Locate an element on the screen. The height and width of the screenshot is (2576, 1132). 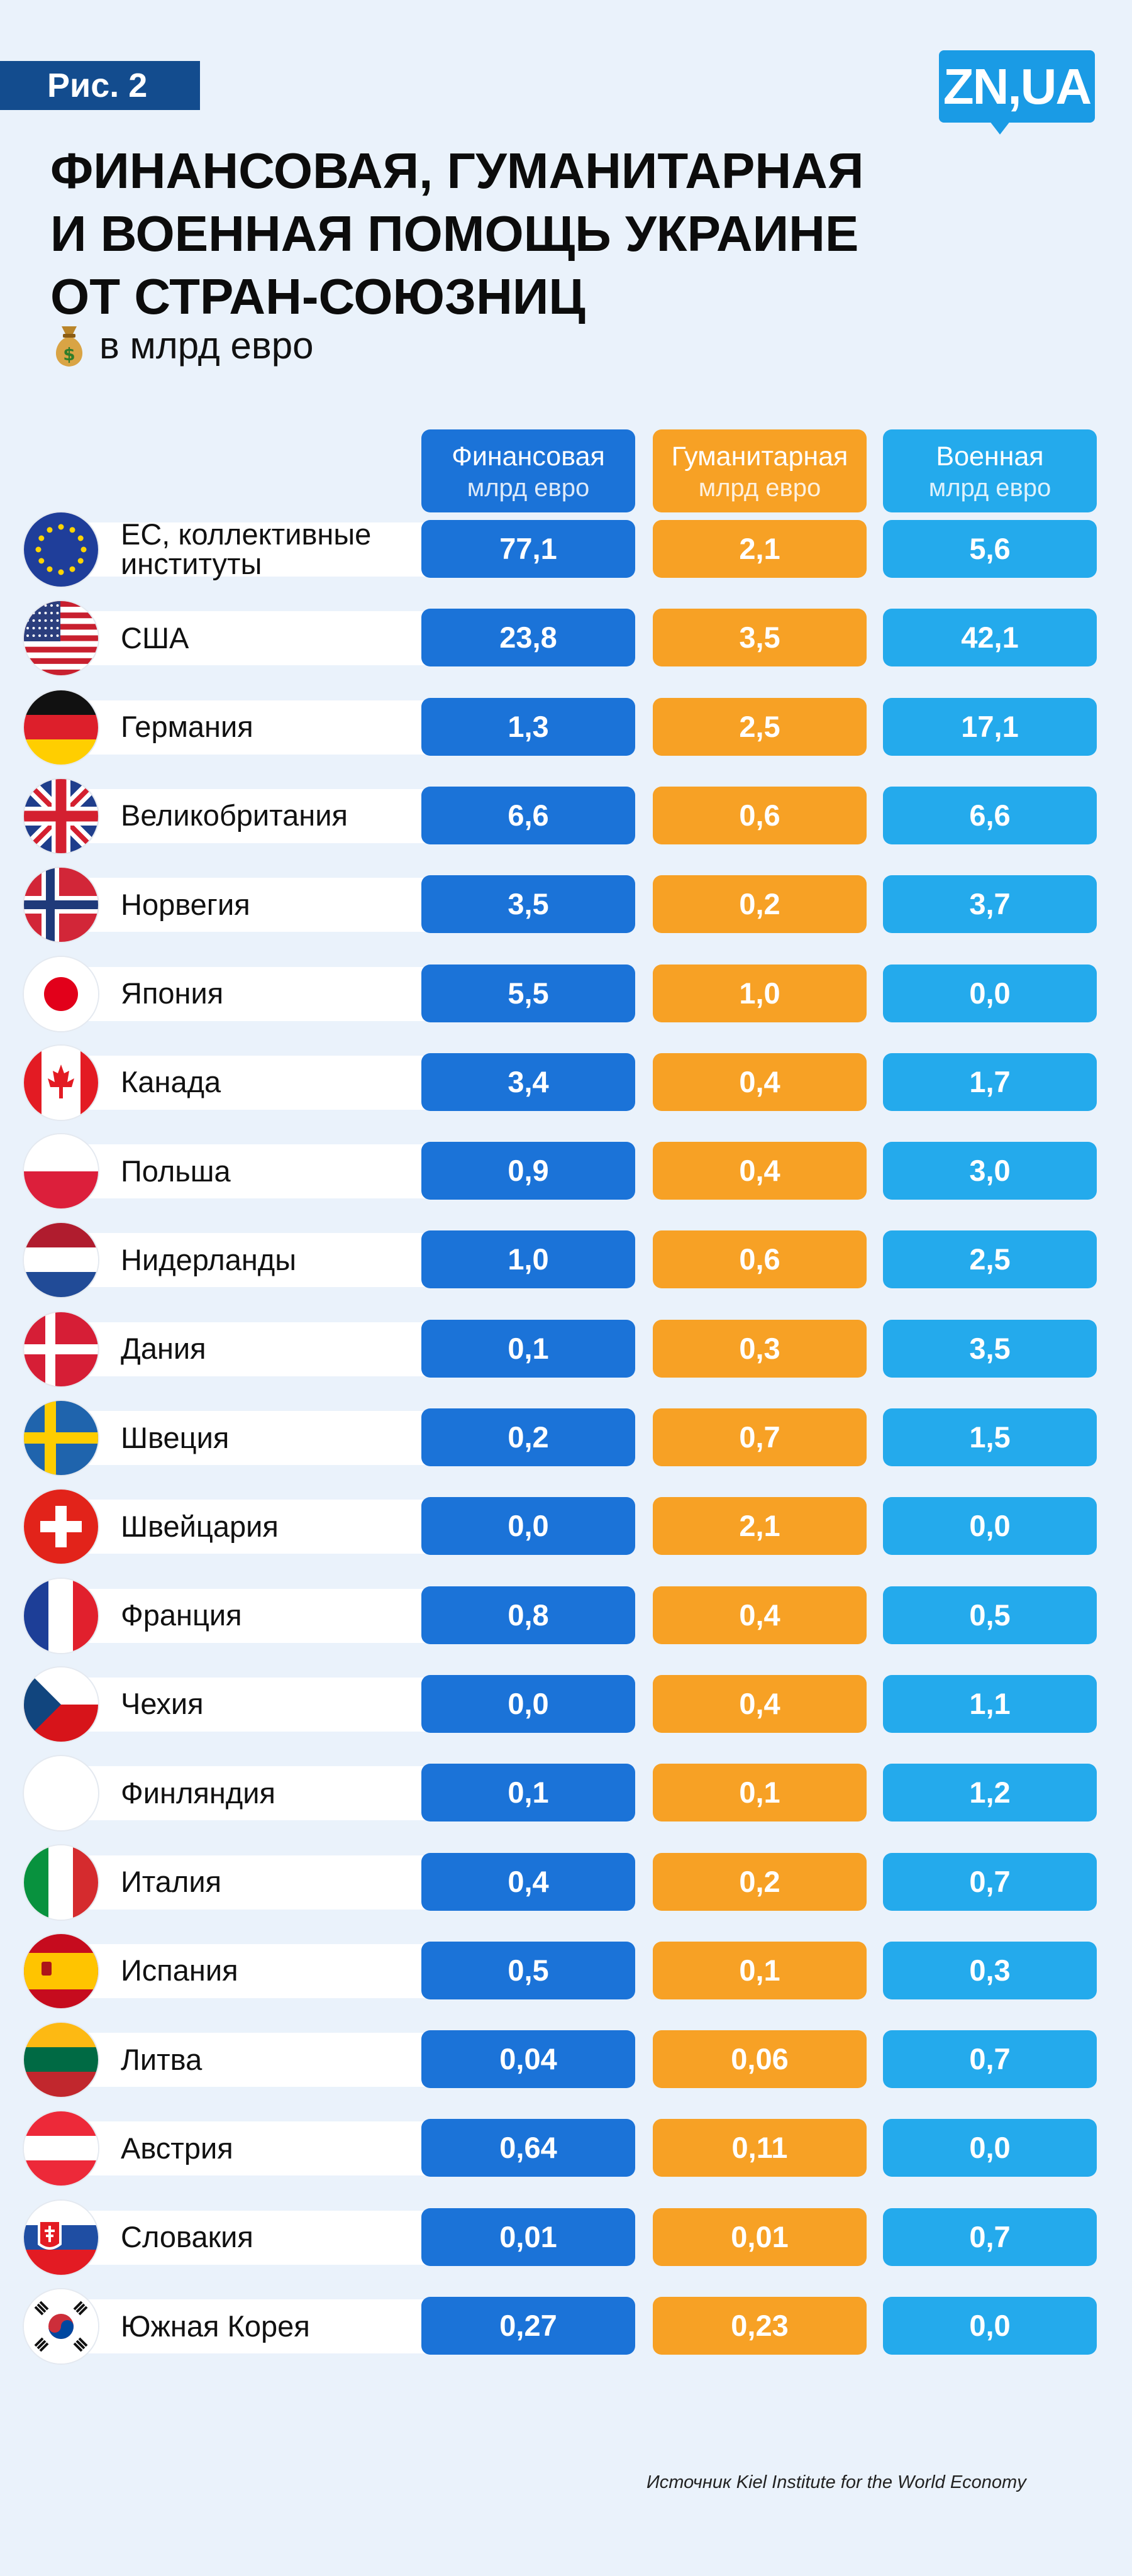
country-name: Германия is located at coordinates (187, 727).